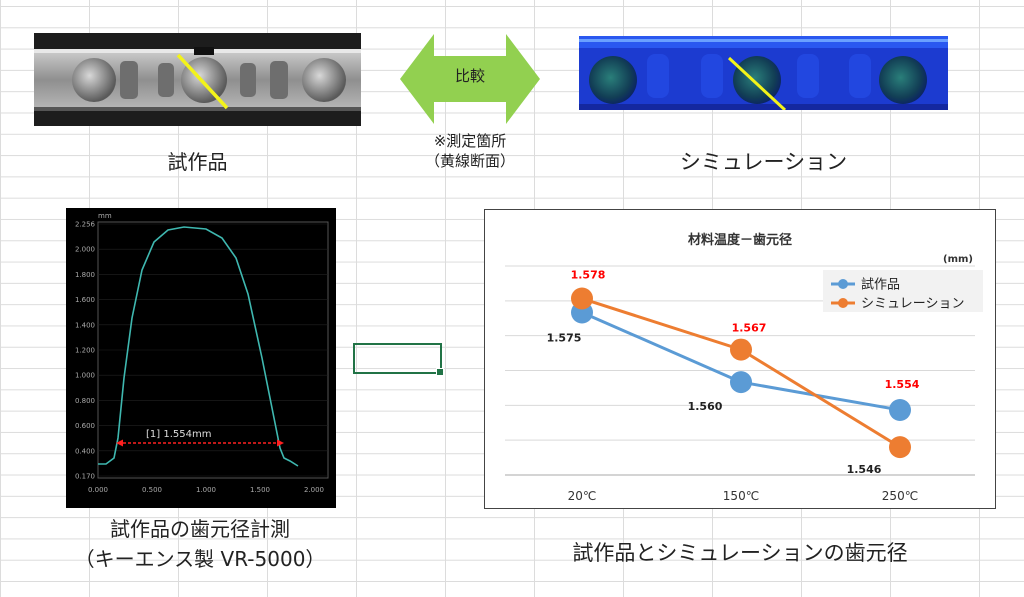  What do you see at coordinates (470, 141) in the screenshot?
I see `measurement-note-line1: ※測定箇所` at bounding box center [470, 141].